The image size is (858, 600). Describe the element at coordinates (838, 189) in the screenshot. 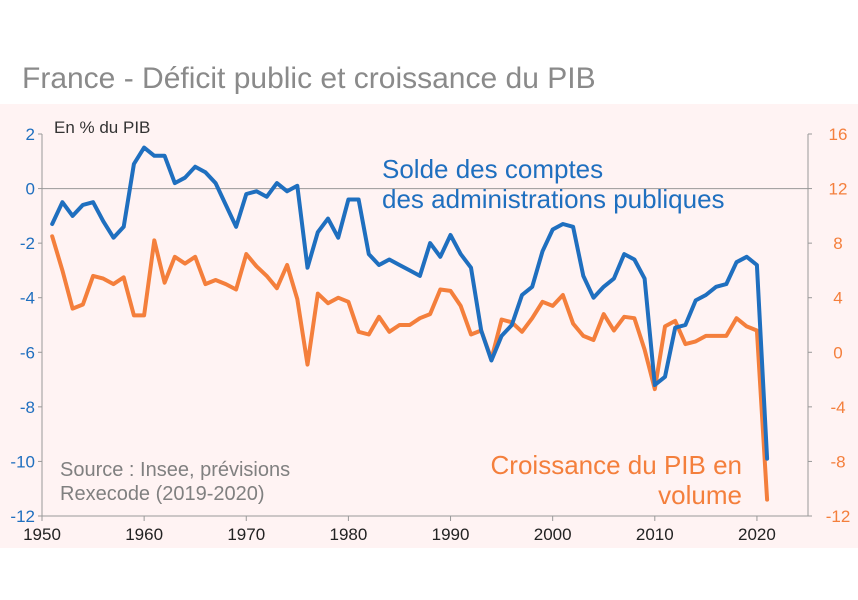

I see `right-y-tick-label: 12` at that location.